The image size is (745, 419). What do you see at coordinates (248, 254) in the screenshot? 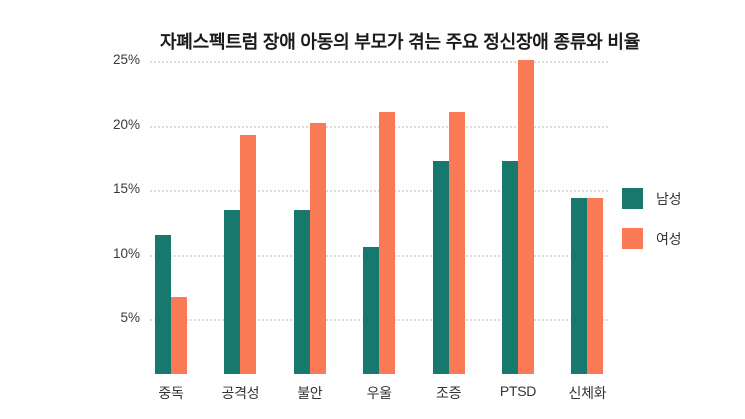
I see `bar-여성-공격성` at bounding box center [248, 254].